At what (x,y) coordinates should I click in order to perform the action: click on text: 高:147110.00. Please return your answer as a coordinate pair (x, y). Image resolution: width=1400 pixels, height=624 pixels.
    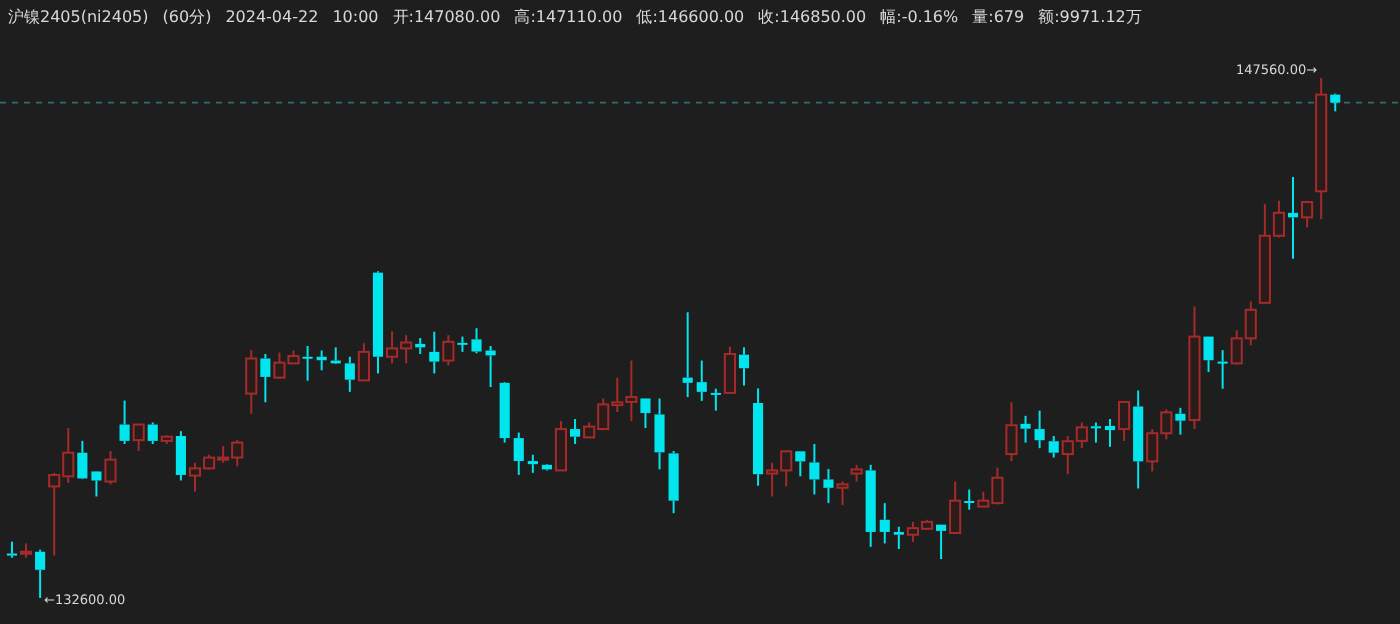
    Looking at the image, I should click on (568, 17).